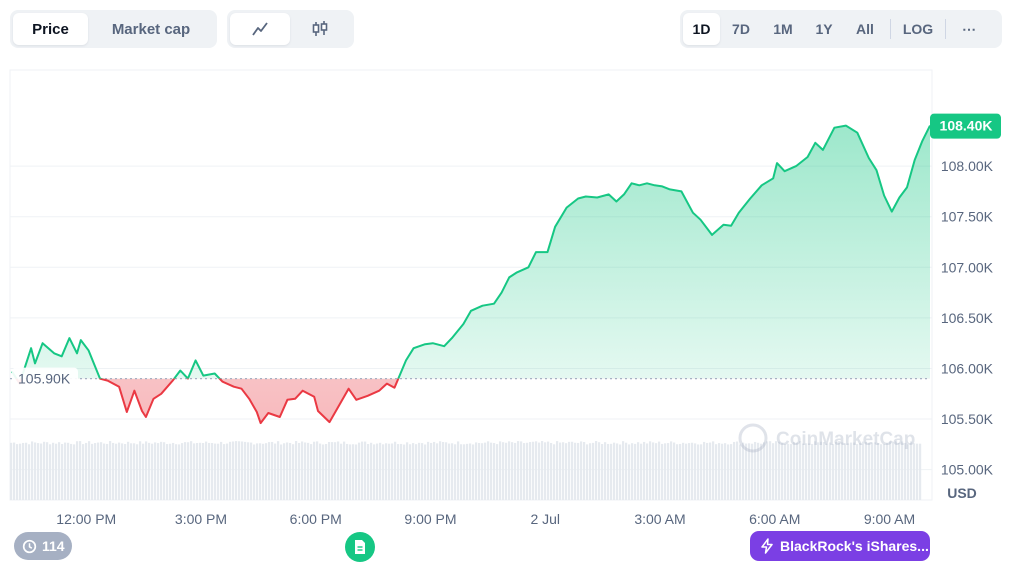  I want to click on current-badge-background, so click(965, 126).